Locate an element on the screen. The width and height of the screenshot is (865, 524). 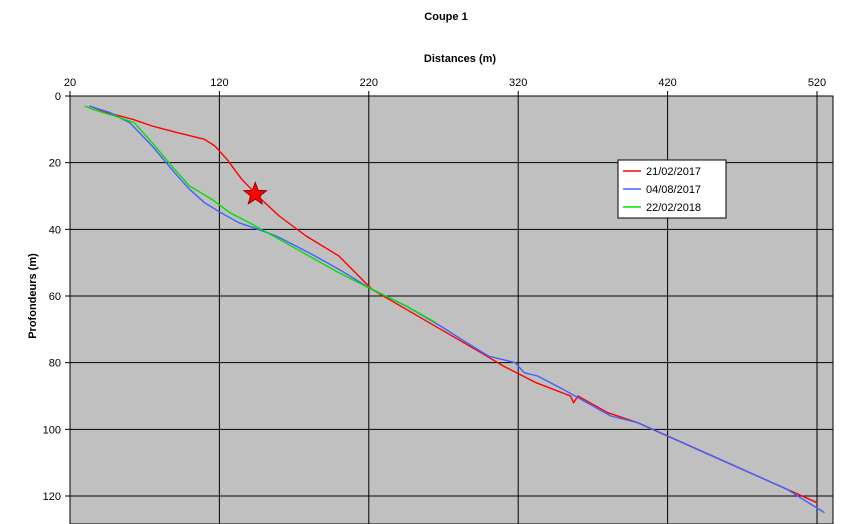
x-axis-ticks: 20 120 220 320 420 520 is located at coordinates (445, 86).